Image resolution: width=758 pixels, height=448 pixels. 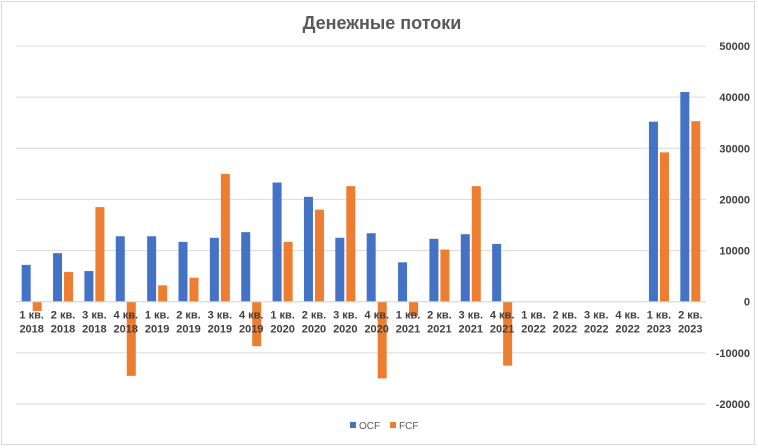 I want to click on x-tick-label: 1 кв. 2021, so click(x=408, y=323).